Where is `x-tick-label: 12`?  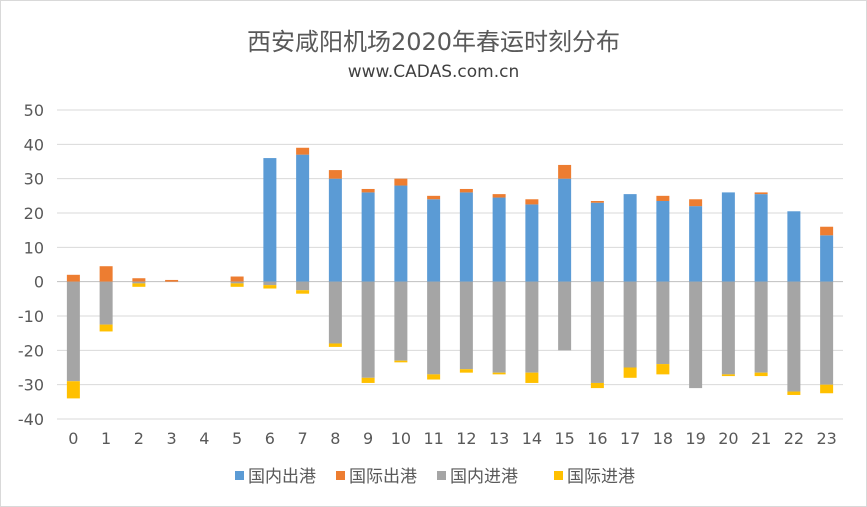 x-tick-label: 12 is located at coordinates (466, 438).